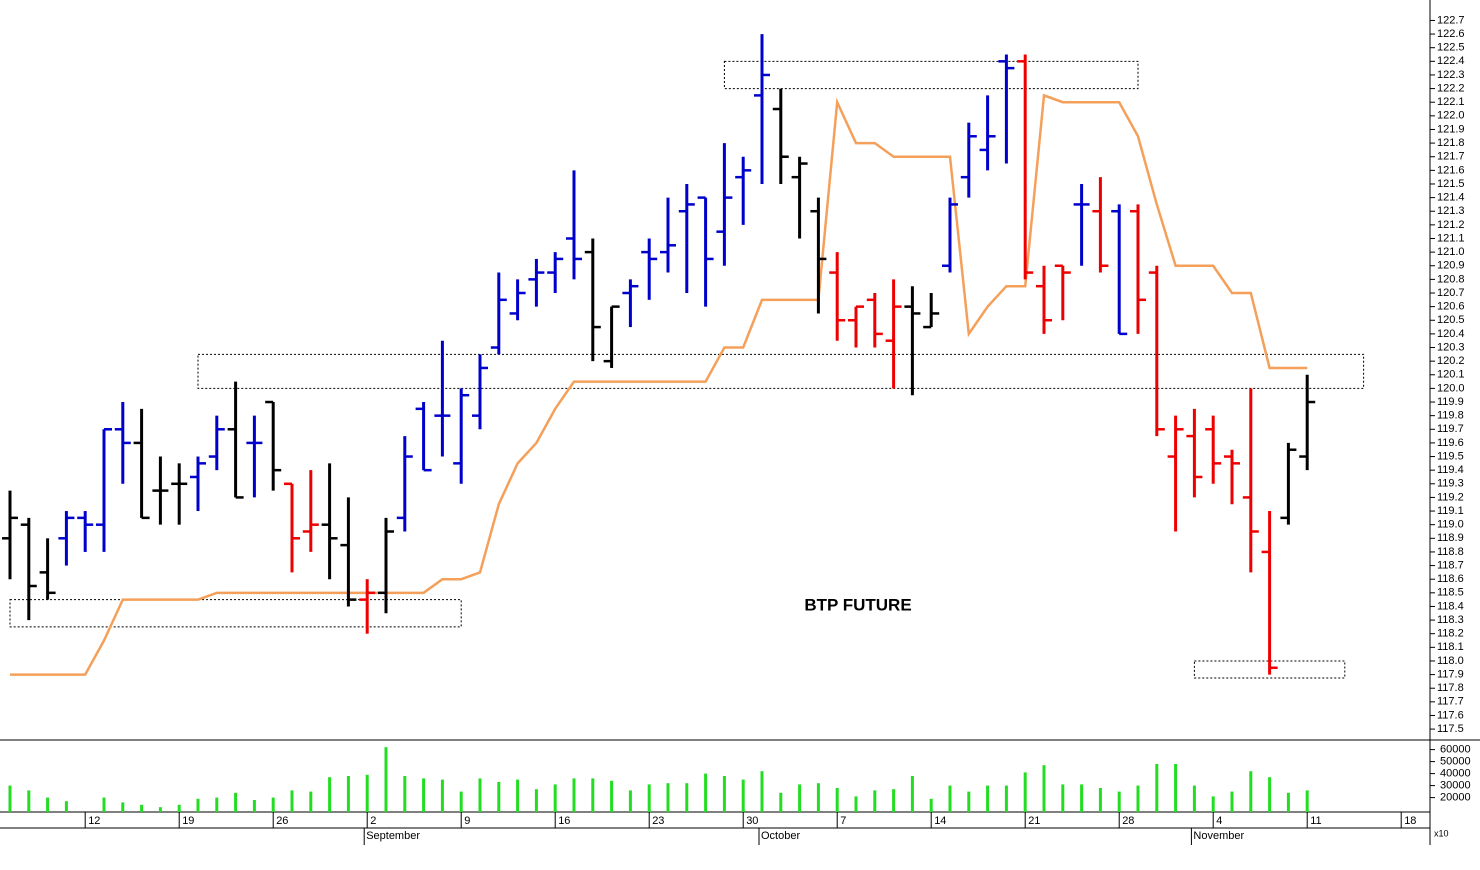 The width and height of the screenshot is (1480, 870). What do you see at coordinates (1450, 647) in the screenshot?
I see `y-tick-label: 118.1` at bounding box center [1450, 647].